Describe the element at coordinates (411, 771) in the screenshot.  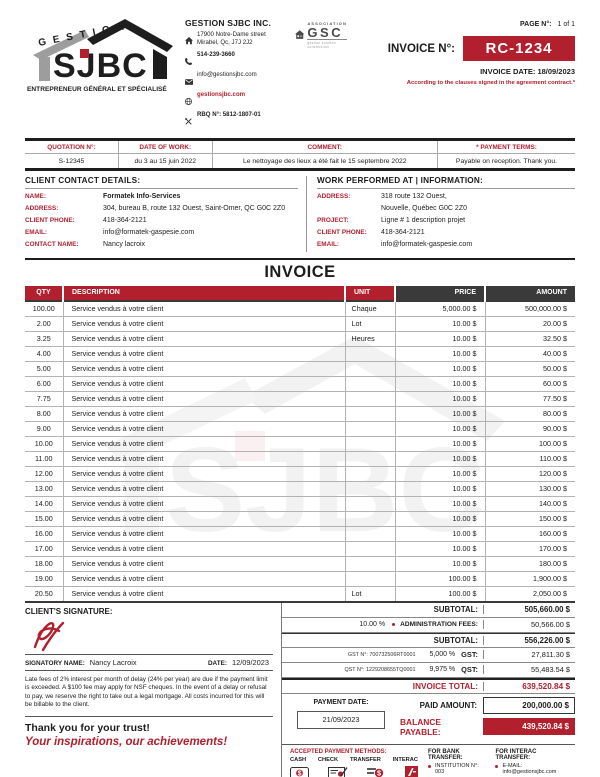
I see `interac-icon` at that location.